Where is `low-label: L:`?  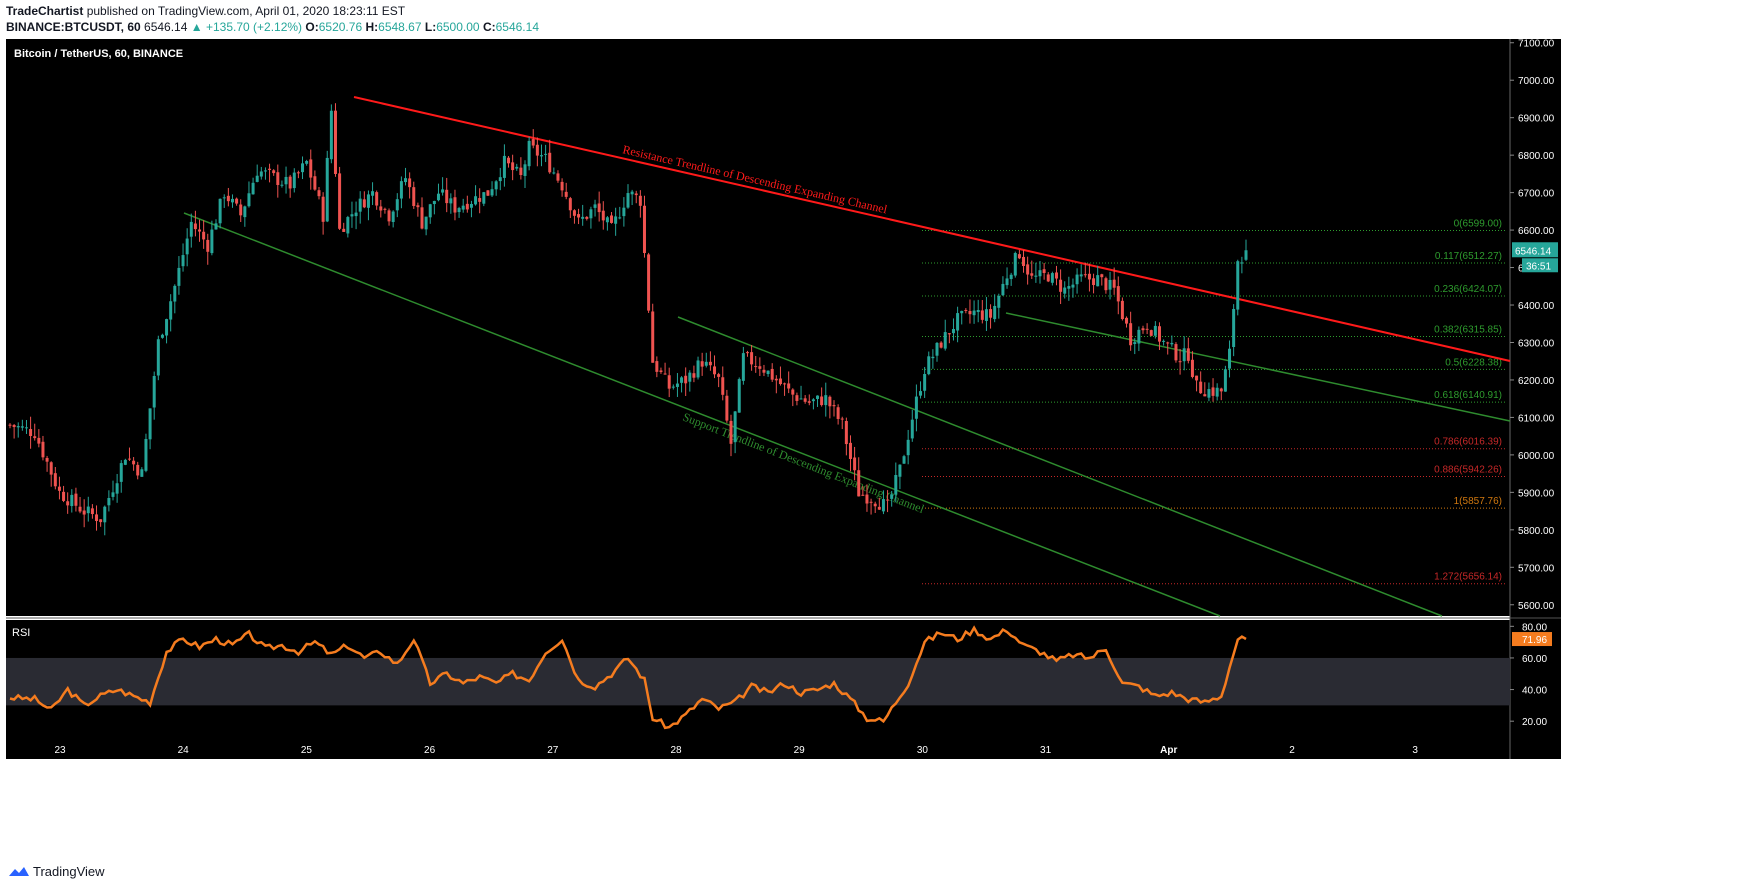
low-label: L: is located at coordinates (430, 27).